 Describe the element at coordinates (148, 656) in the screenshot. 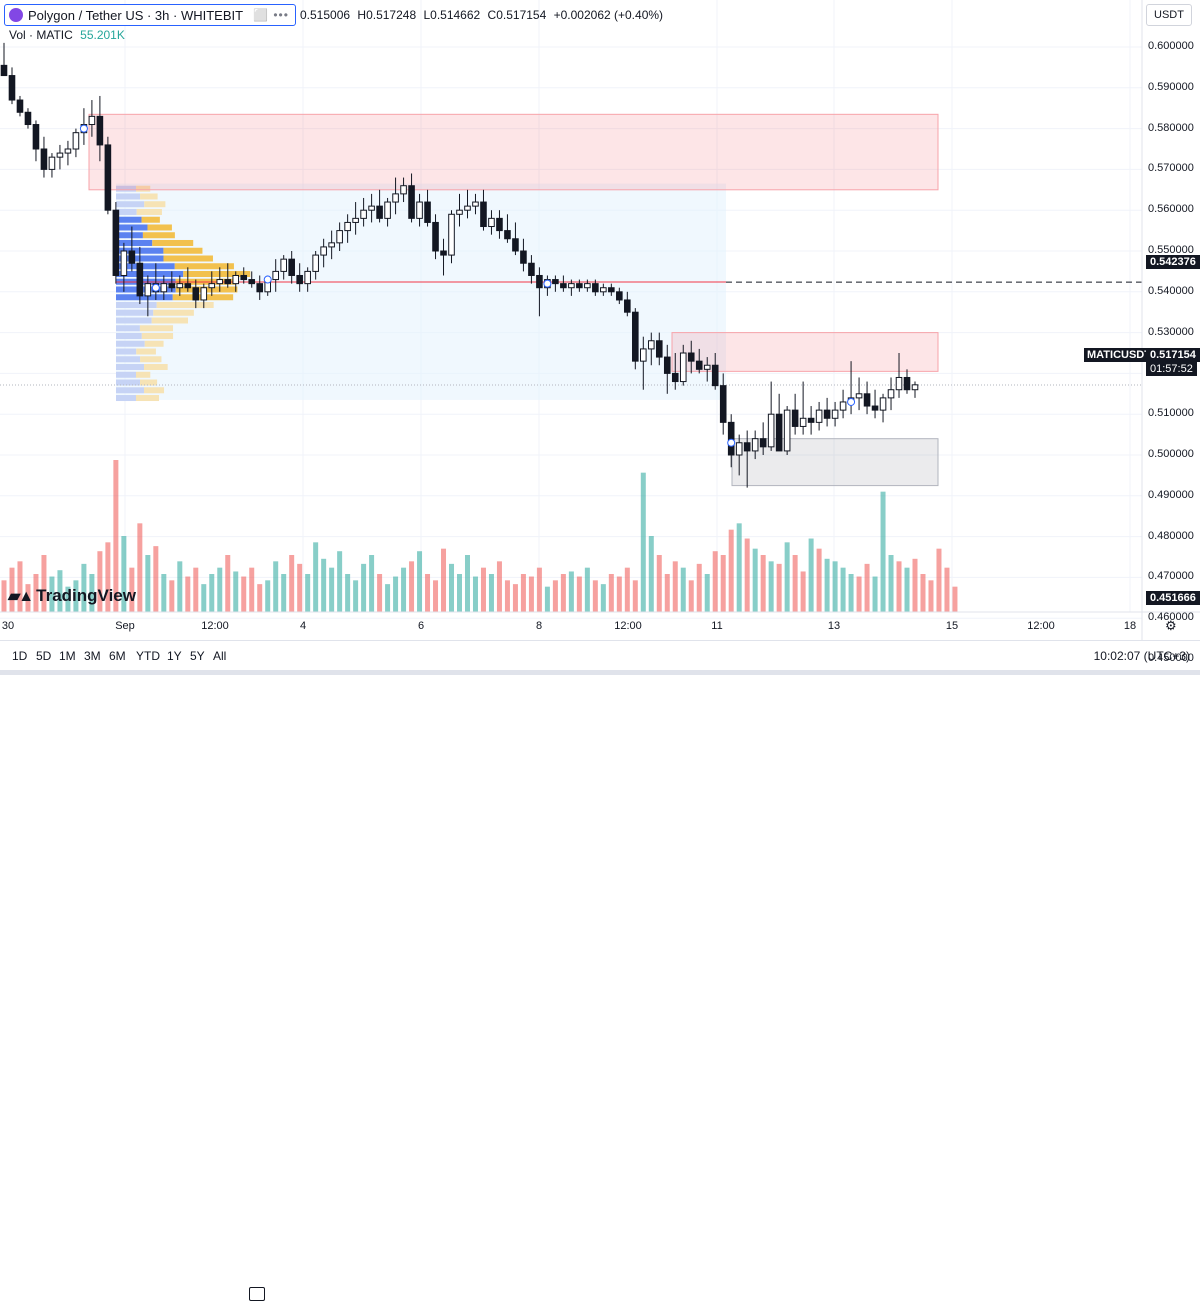

I see `range-button-ytd: YTD` at that location.